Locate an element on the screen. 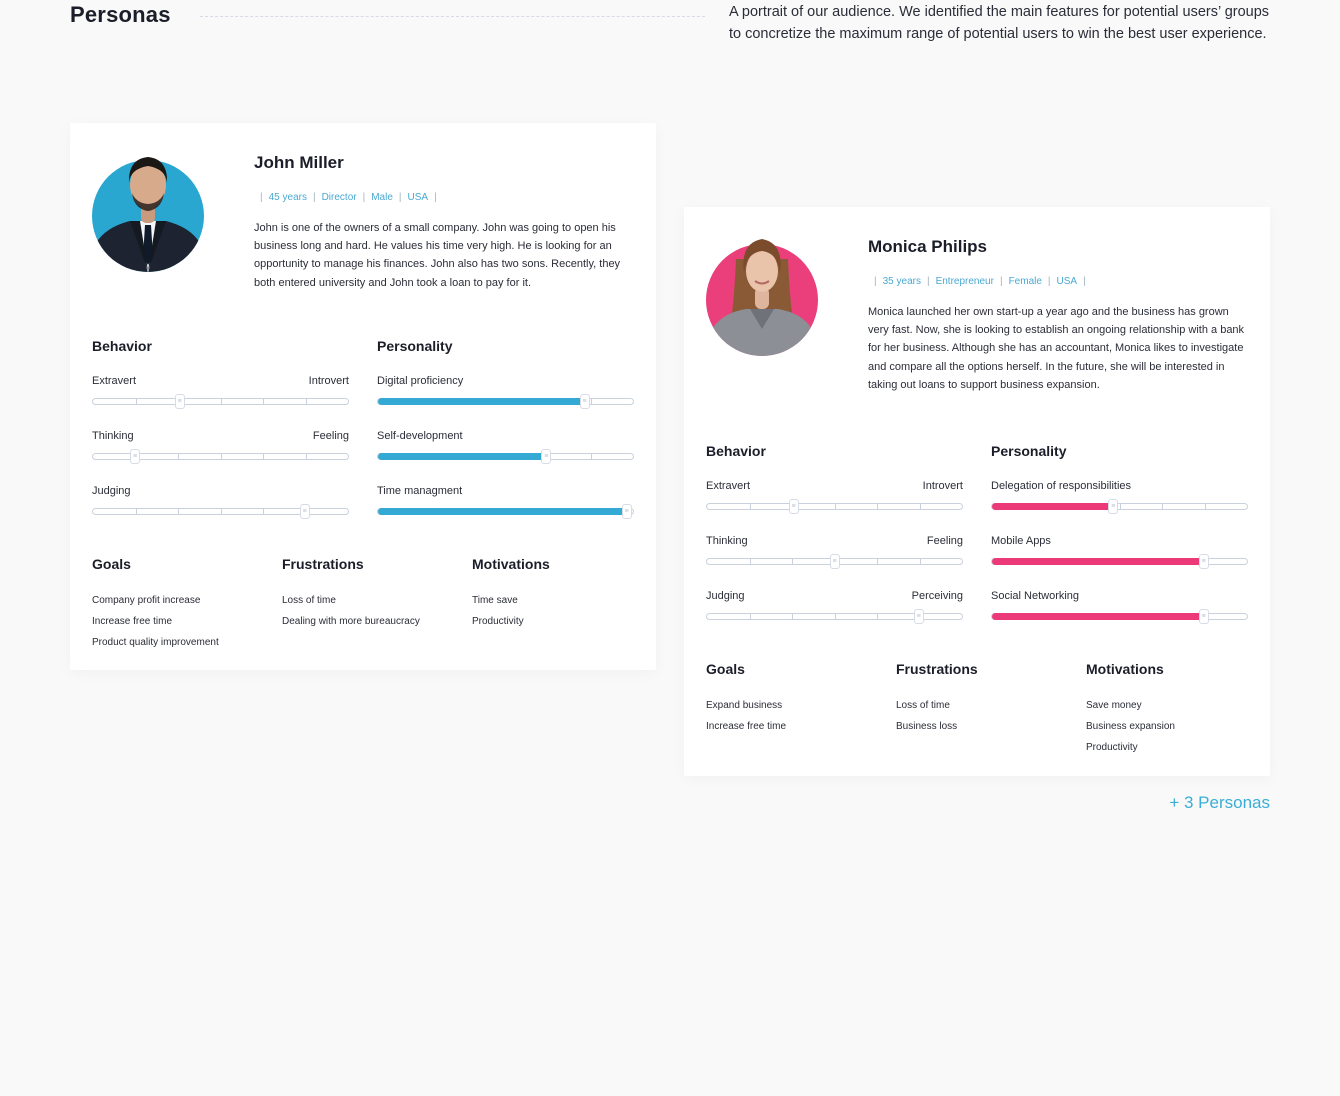  slider-row: Social Networking ≡ is located at coordinates (1119, 617).